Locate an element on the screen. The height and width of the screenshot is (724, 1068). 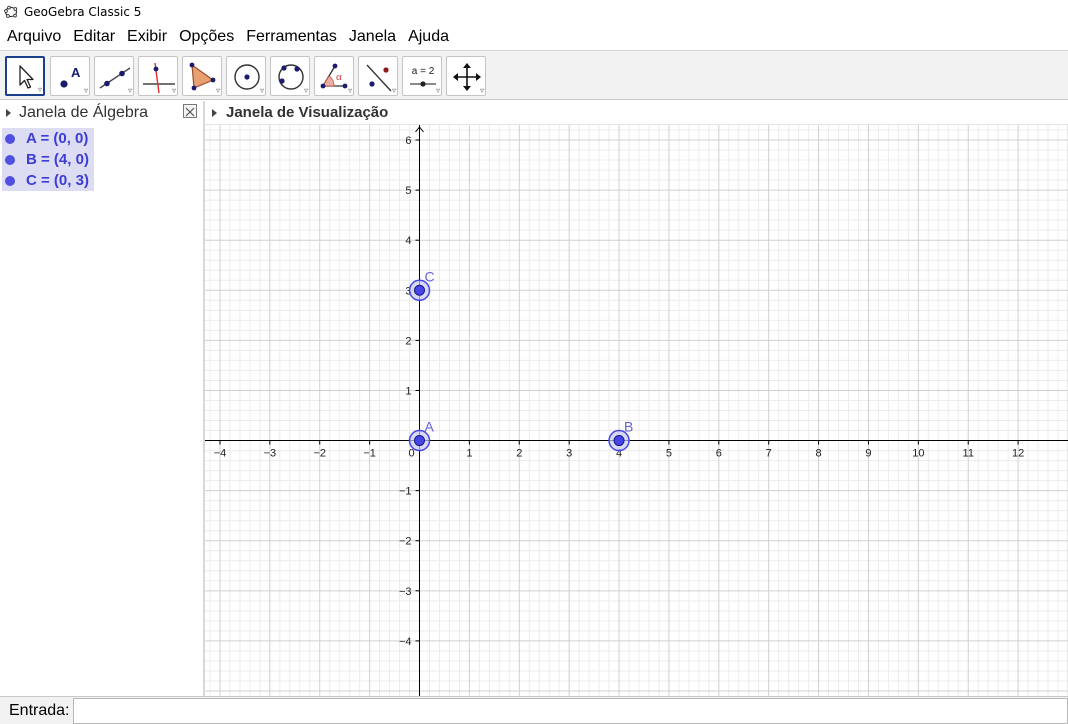
perpendicular-line-icon is located at coordinates (159, 78).